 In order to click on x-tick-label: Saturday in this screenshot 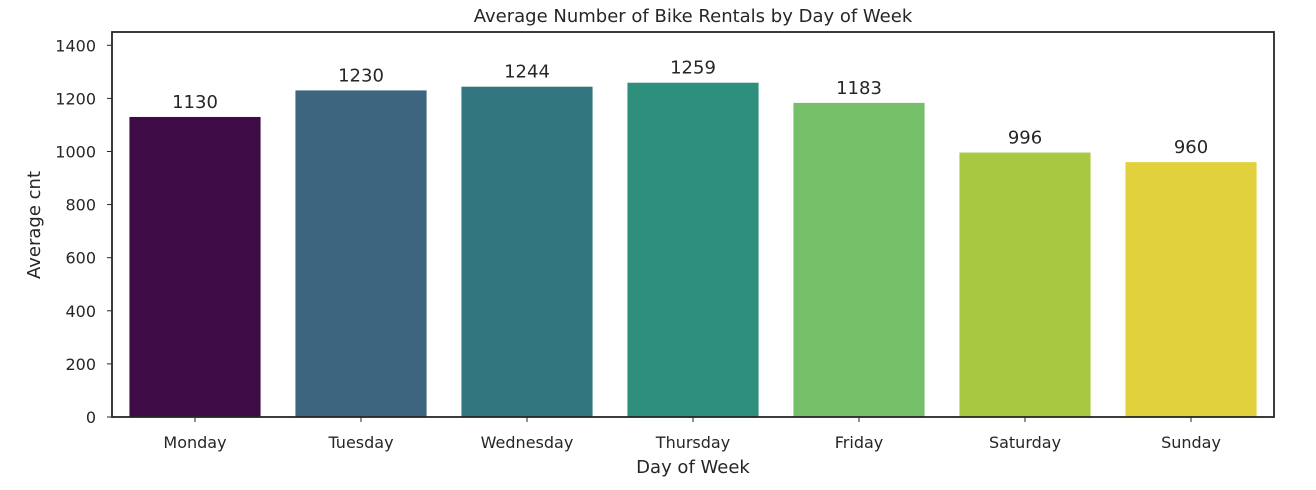, I will do `click(1025, 442)`.